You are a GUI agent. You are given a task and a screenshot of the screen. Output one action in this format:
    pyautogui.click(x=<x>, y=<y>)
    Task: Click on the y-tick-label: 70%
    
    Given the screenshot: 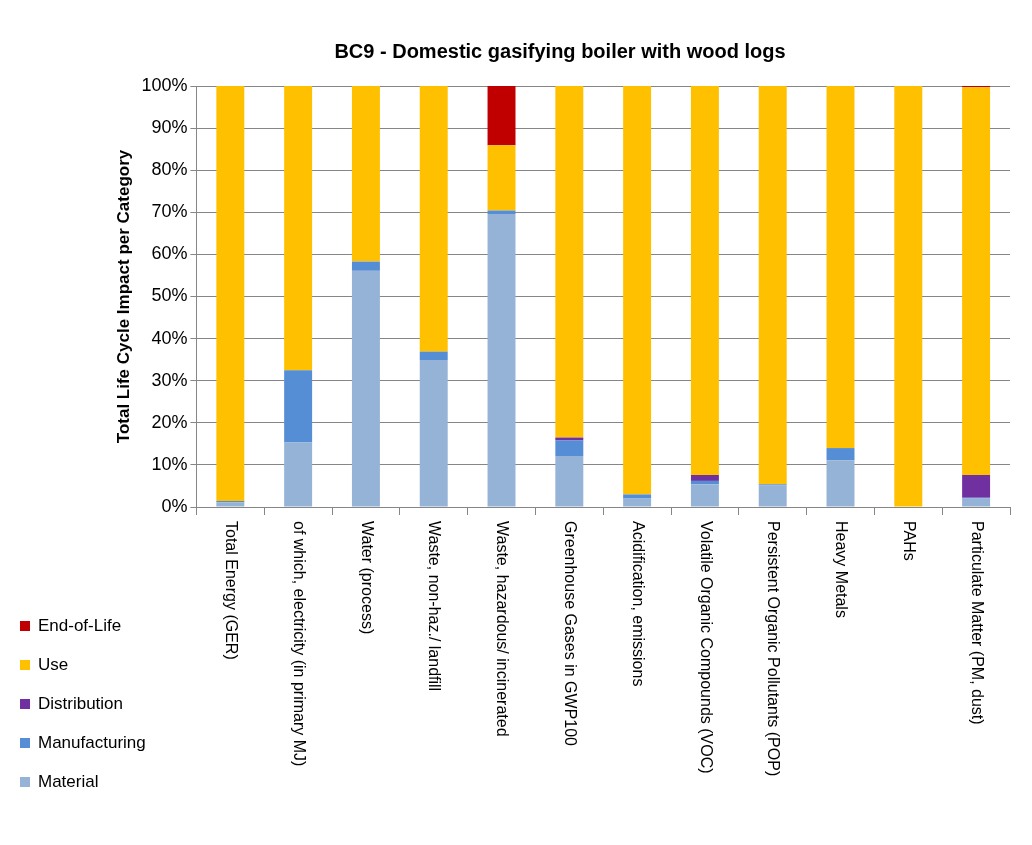 What is the action you would take?
    pyautogui.click(x=169, y=211)
    